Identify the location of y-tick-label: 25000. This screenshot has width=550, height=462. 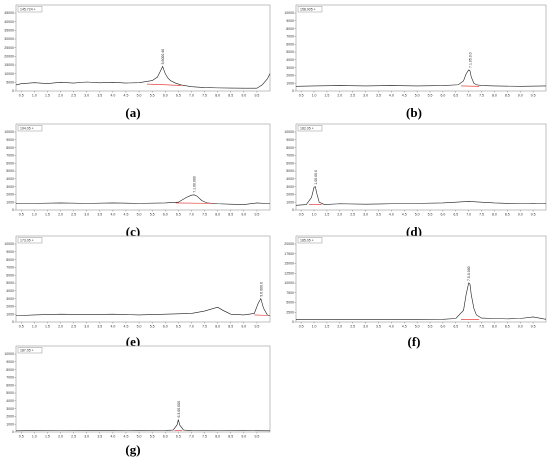
(9, 48).